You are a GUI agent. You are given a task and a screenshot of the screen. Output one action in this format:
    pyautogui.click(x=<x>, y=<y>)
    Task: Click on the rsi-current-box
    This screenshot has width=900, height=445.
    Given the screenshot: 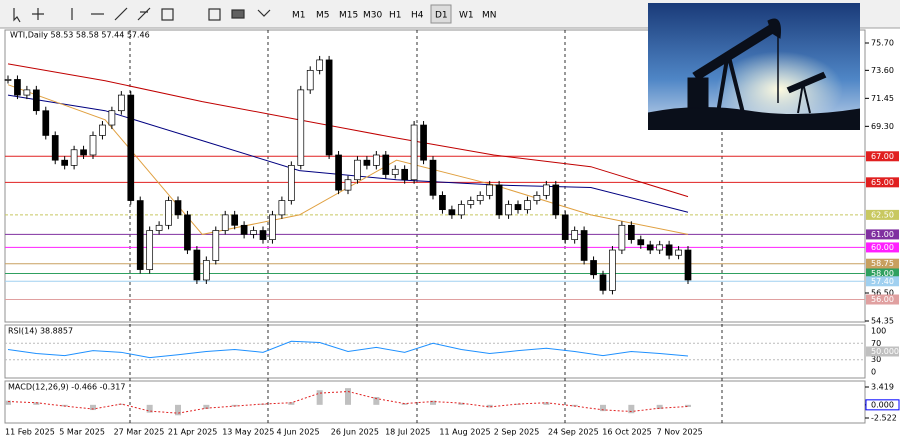 What is the action you would take?
    pyautogui.click(x=882, y=351)
    